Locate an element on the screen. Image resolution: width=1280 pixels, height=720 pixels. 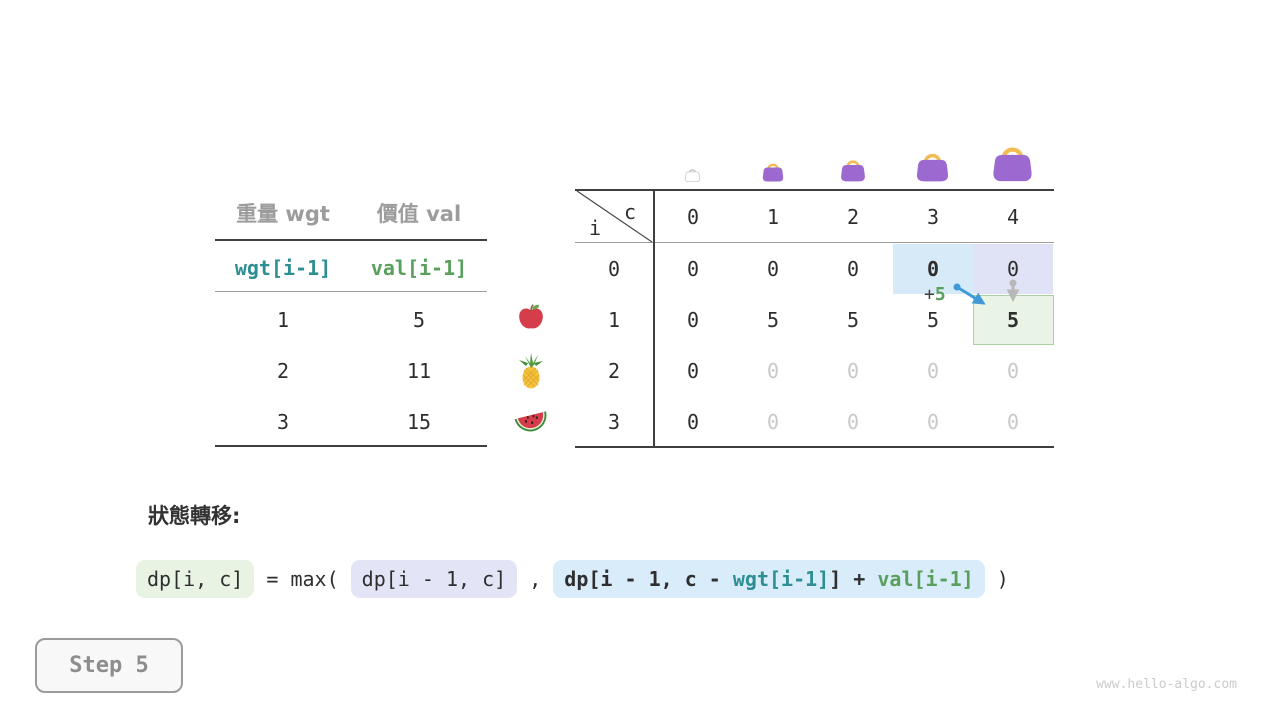
small-bag-icon is located at coordinates (773, 172).